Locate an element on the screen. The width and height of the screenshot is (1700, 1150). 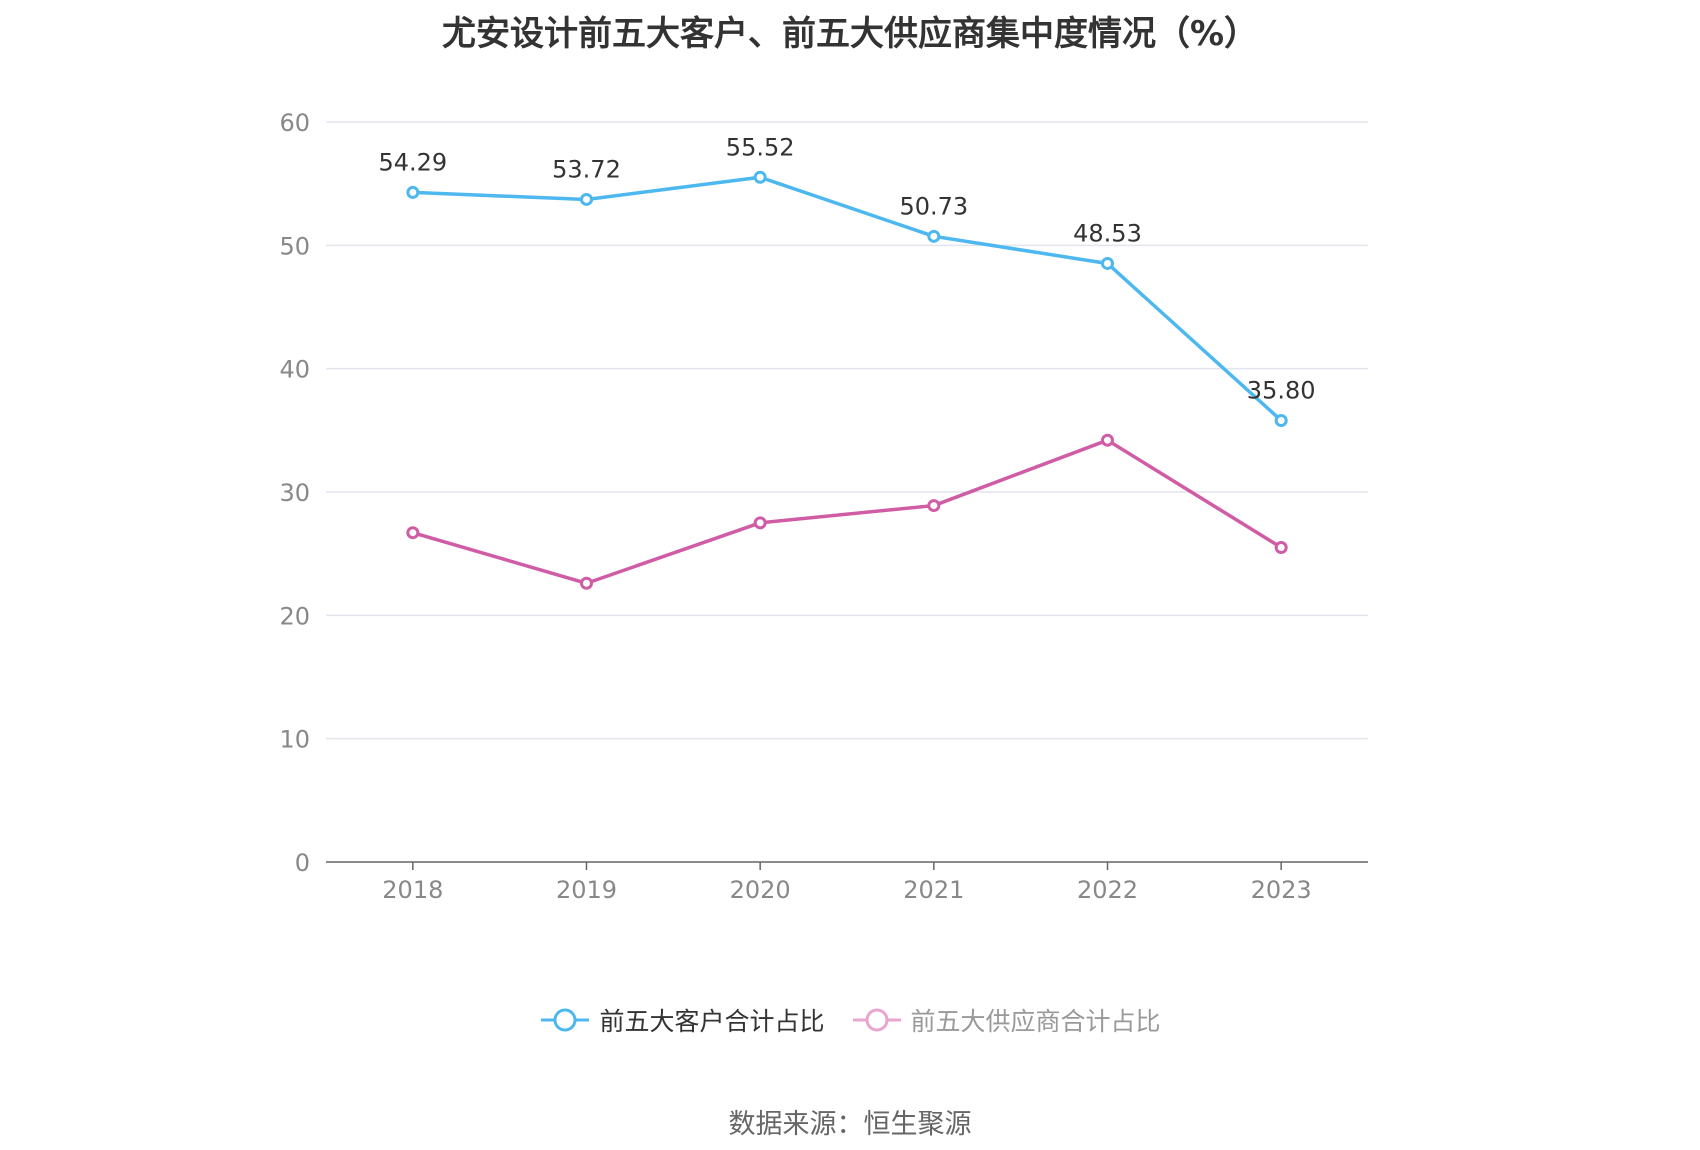
chart-title: 尤安设计前五大客户、前五大供应商集中度情况（%） is located at coordinates (850, 34).